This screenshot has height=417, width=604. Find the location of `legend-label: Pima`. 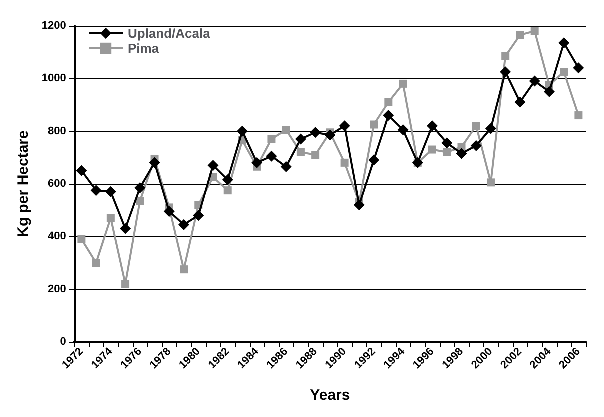

legend-label: Pima is located at coordinates (144, 48).